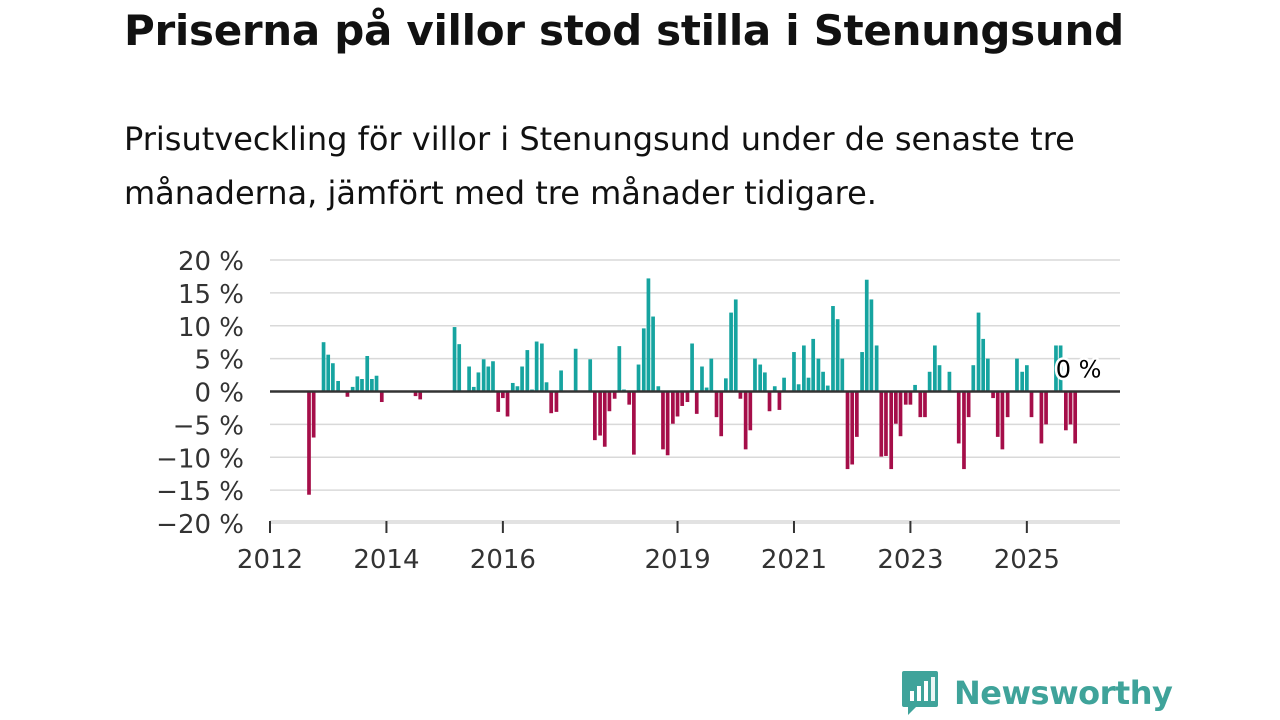 Image resolution: width=1280 pixels, height=720 pixels. What do you see at coordinates (270, 560) in the screenshot?
I see `x-tick-label: 2012` at bounding box center [270, 560].